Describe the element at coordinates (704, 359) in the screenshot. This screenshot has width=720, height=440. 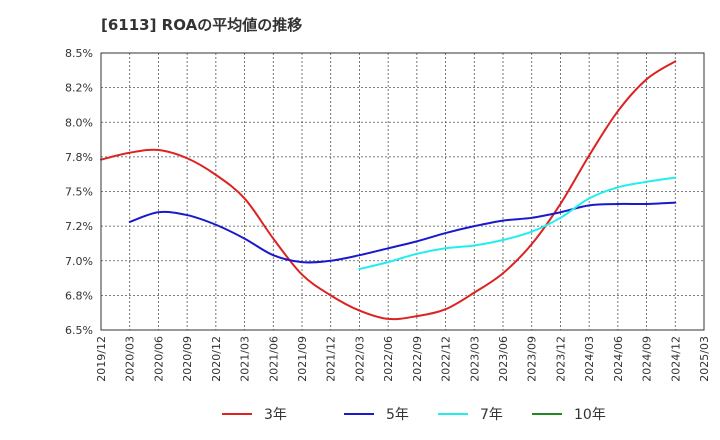
I see `x-tick-label: 2025/03` at that location.